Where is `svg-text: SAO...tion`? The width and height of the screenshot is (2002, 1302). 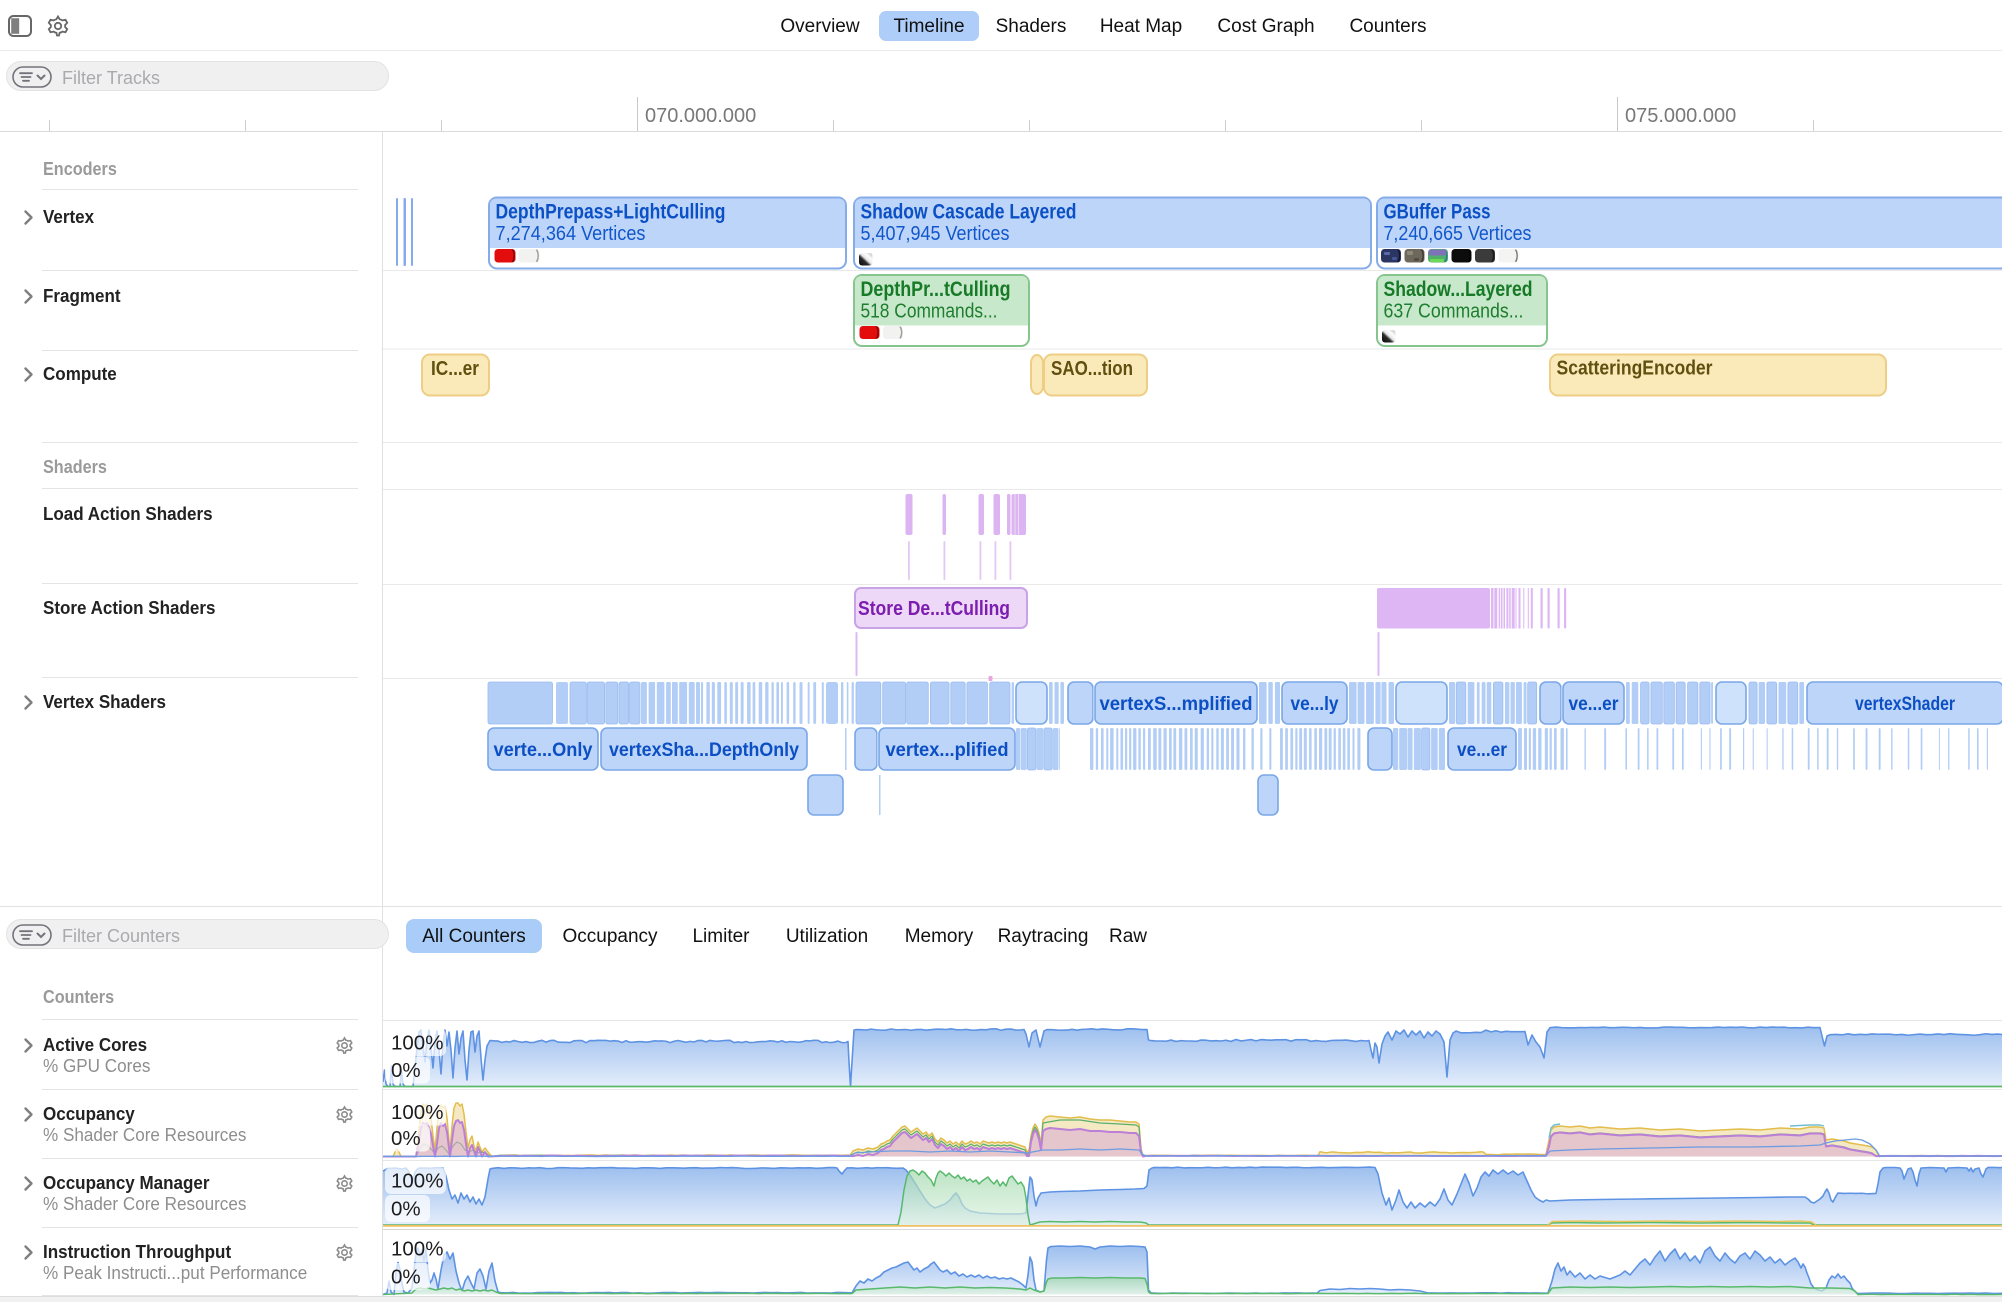
svg-text: SAO...tion is located at coordinates (1092, 369).